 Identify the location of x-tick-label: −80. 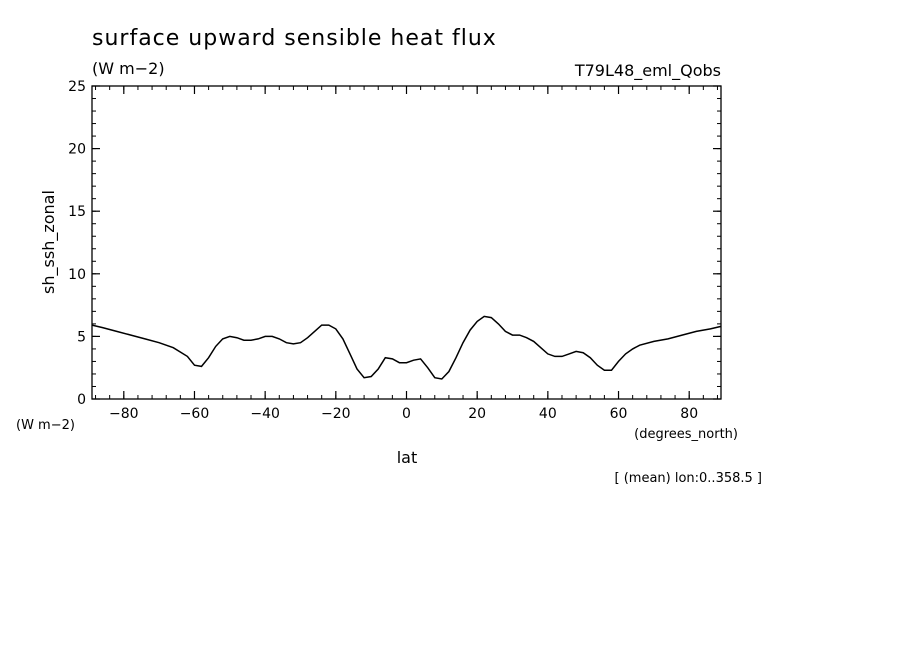
(124, 414).